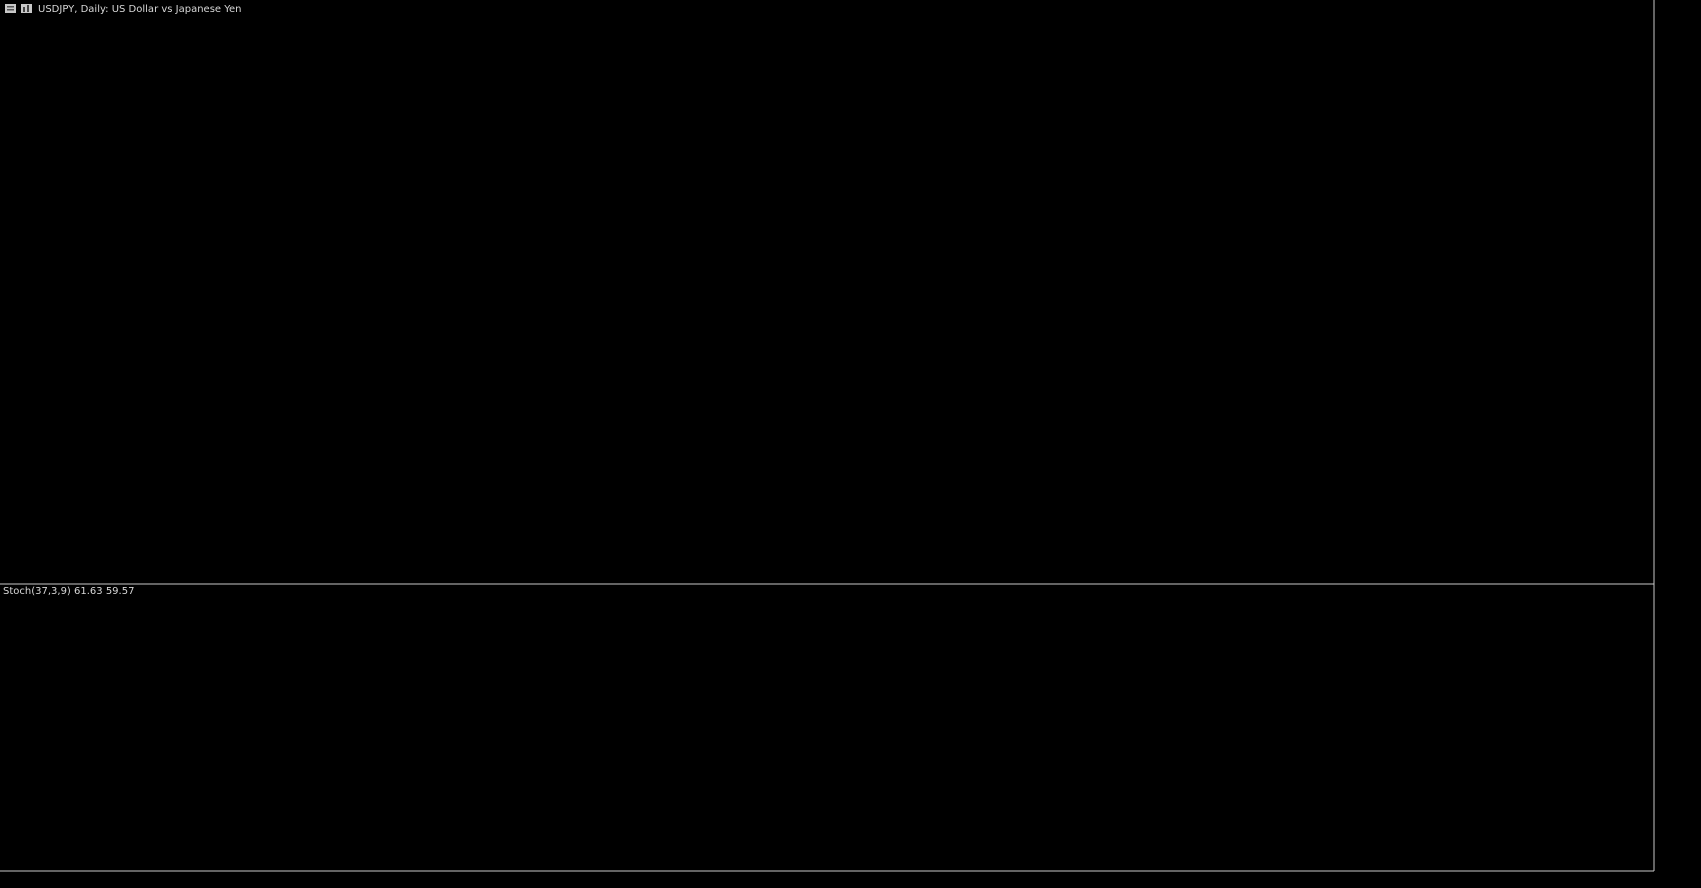 The height and width of the screenshot is (888, 1701). What do you see at coordinates (18, 8) in the screenshot?
I see `symbol-icons` at bounding box center [18, 8].